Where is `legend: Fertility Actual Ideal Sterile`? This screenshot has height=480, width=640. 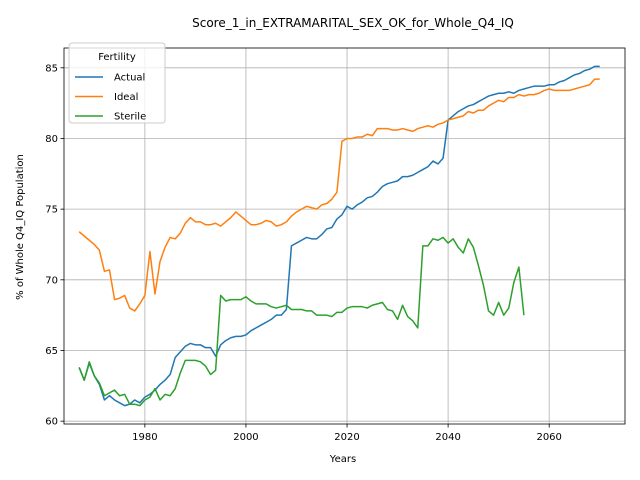
legend: Fertility Actual Ideal Sterile is located at coordinates (117, 83).